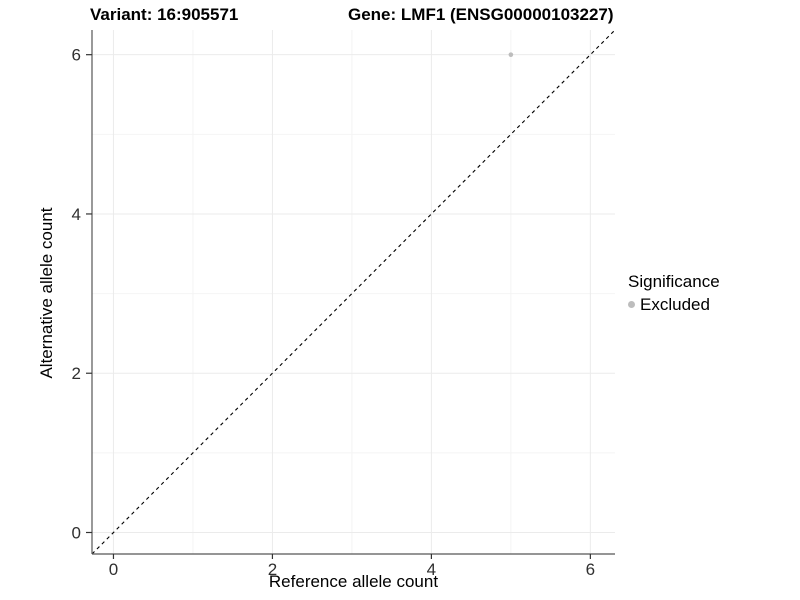 The height and width of the screenshot is (600, 800). Describe the element at coordinates (590, 569) in the screenshot. I see `x-tick-label: 6` at that location.